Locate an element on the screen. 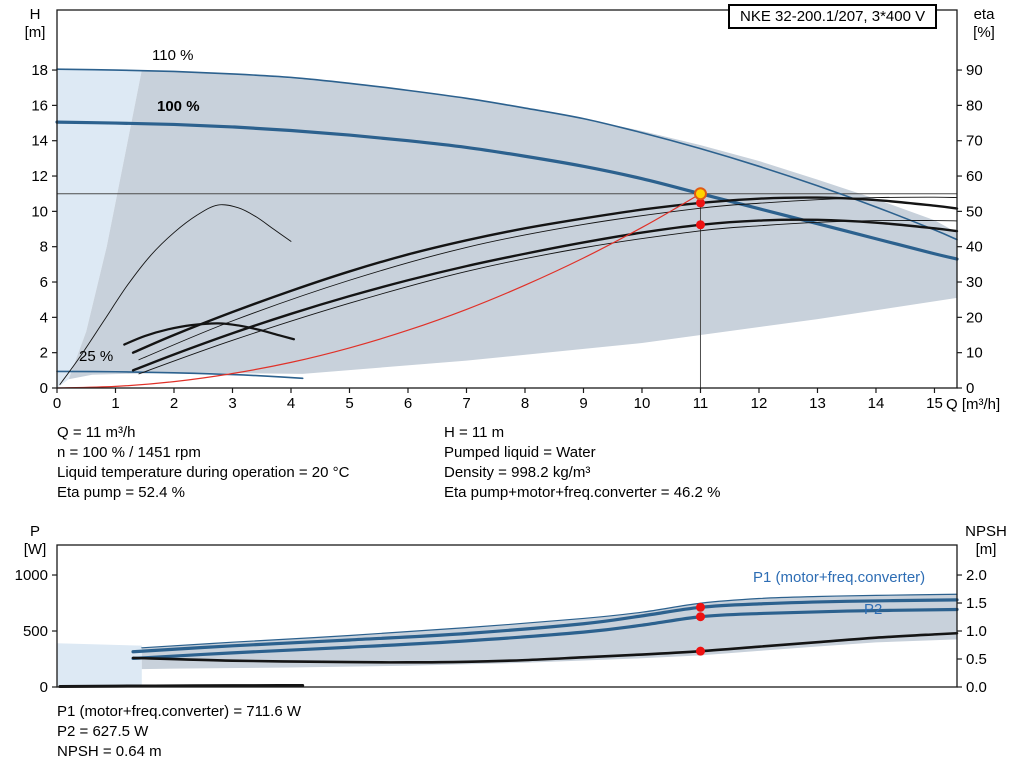 The width and height of the screenshot is (1024, 781). npsh-curve is located at coordinates (545, 647).